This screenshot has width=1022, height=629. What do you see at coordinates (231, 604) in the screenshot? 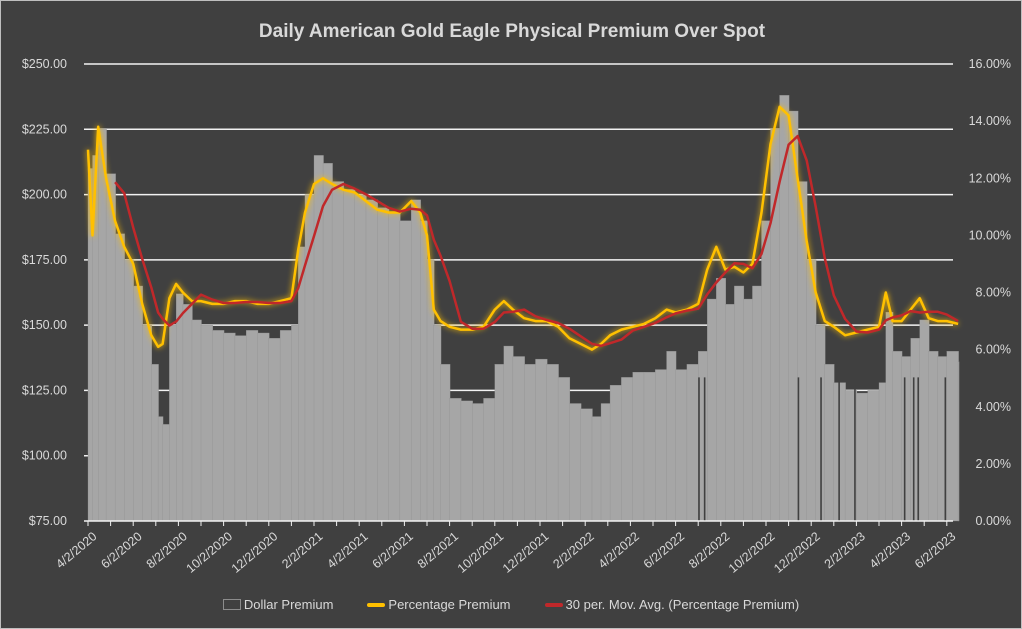
I see `legend-swatch-dollar` at bounding box center [231, 604].